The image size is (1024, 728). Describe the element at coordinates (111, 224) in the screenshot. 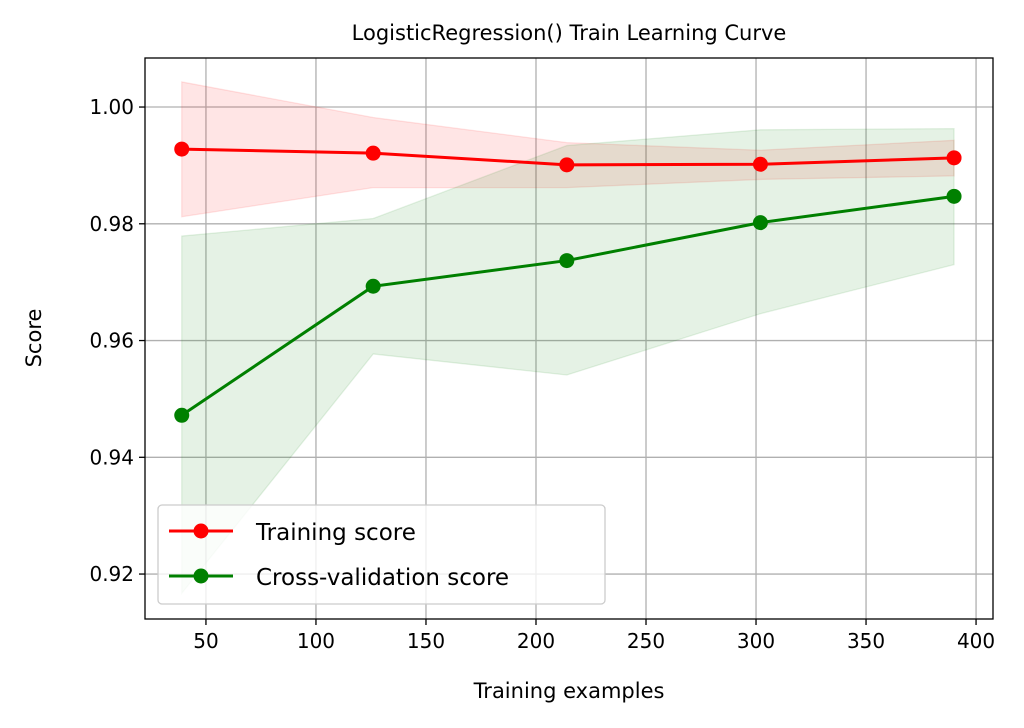

I see `y-tick-label: 0.98` at that location.